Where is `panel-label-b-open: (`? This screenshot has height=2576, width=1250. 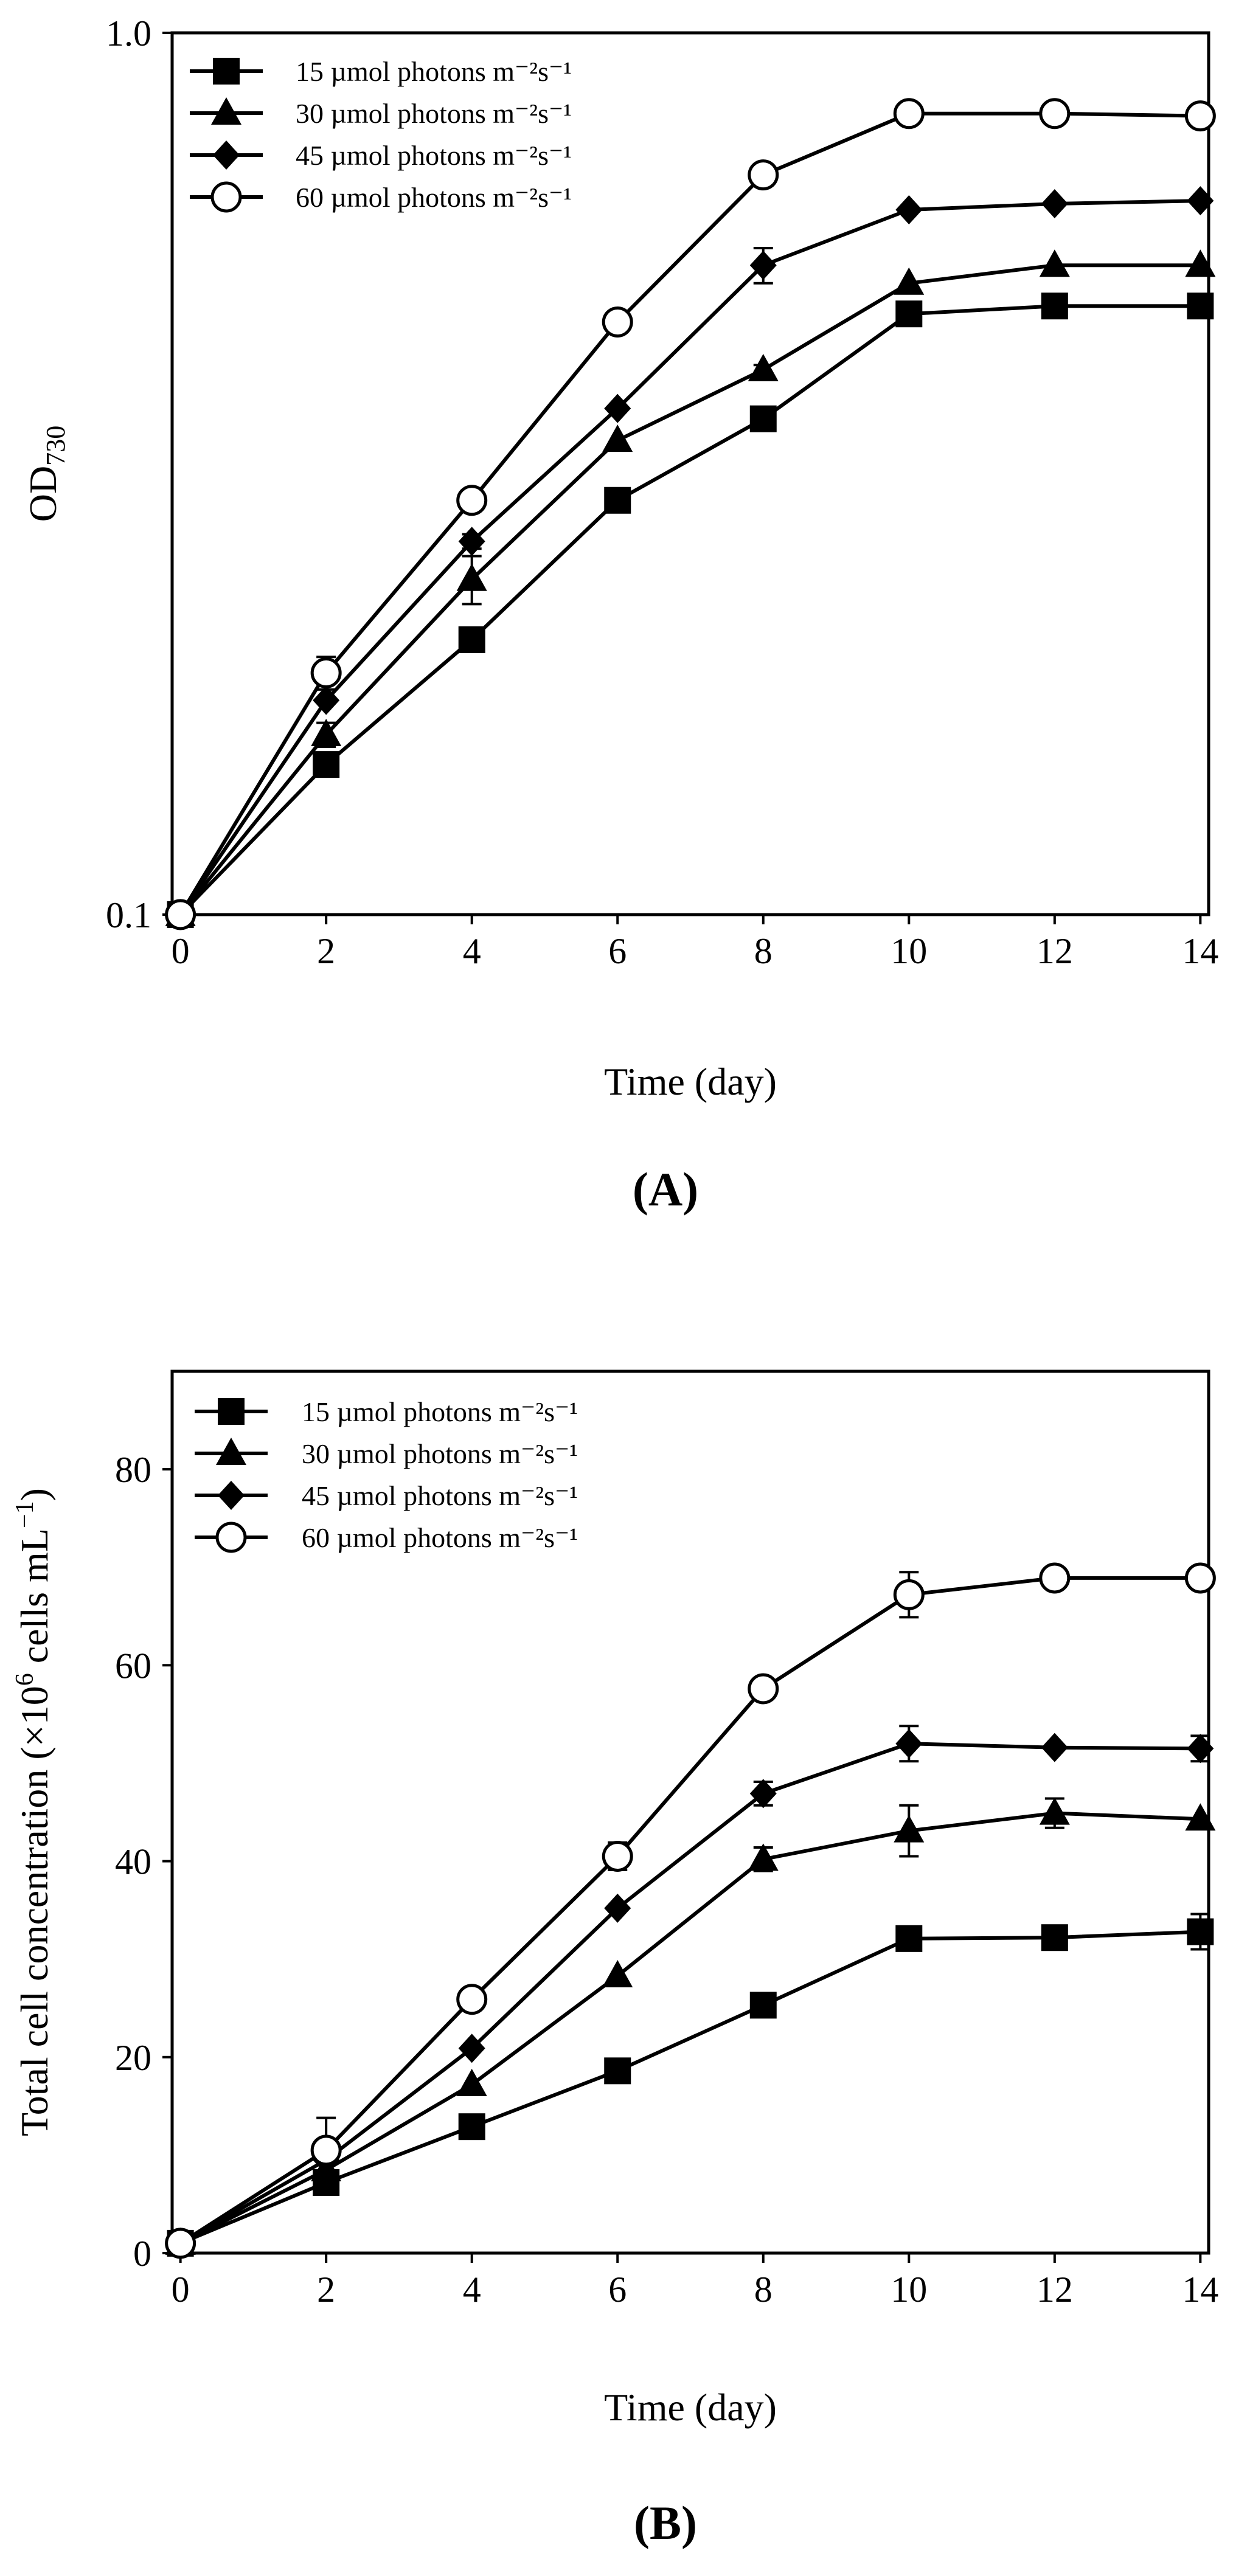 panel-label-b-open: ( is located at coordinates (642, 2522).